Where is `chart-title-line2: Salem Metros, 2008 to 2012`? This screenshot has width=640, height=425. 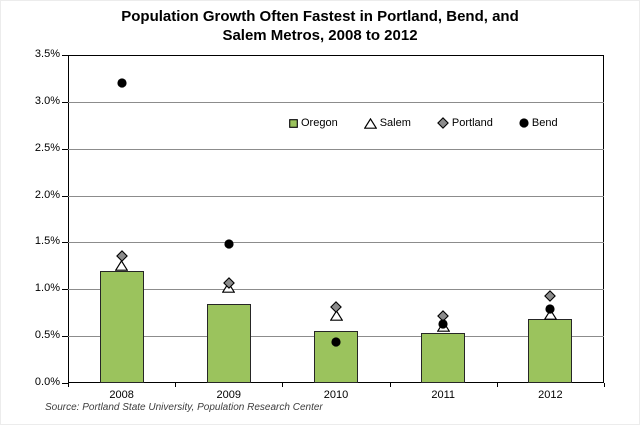 chart-title-line2: Salem Metros, 2008 to 2012 is located at coordinates (320, 35).